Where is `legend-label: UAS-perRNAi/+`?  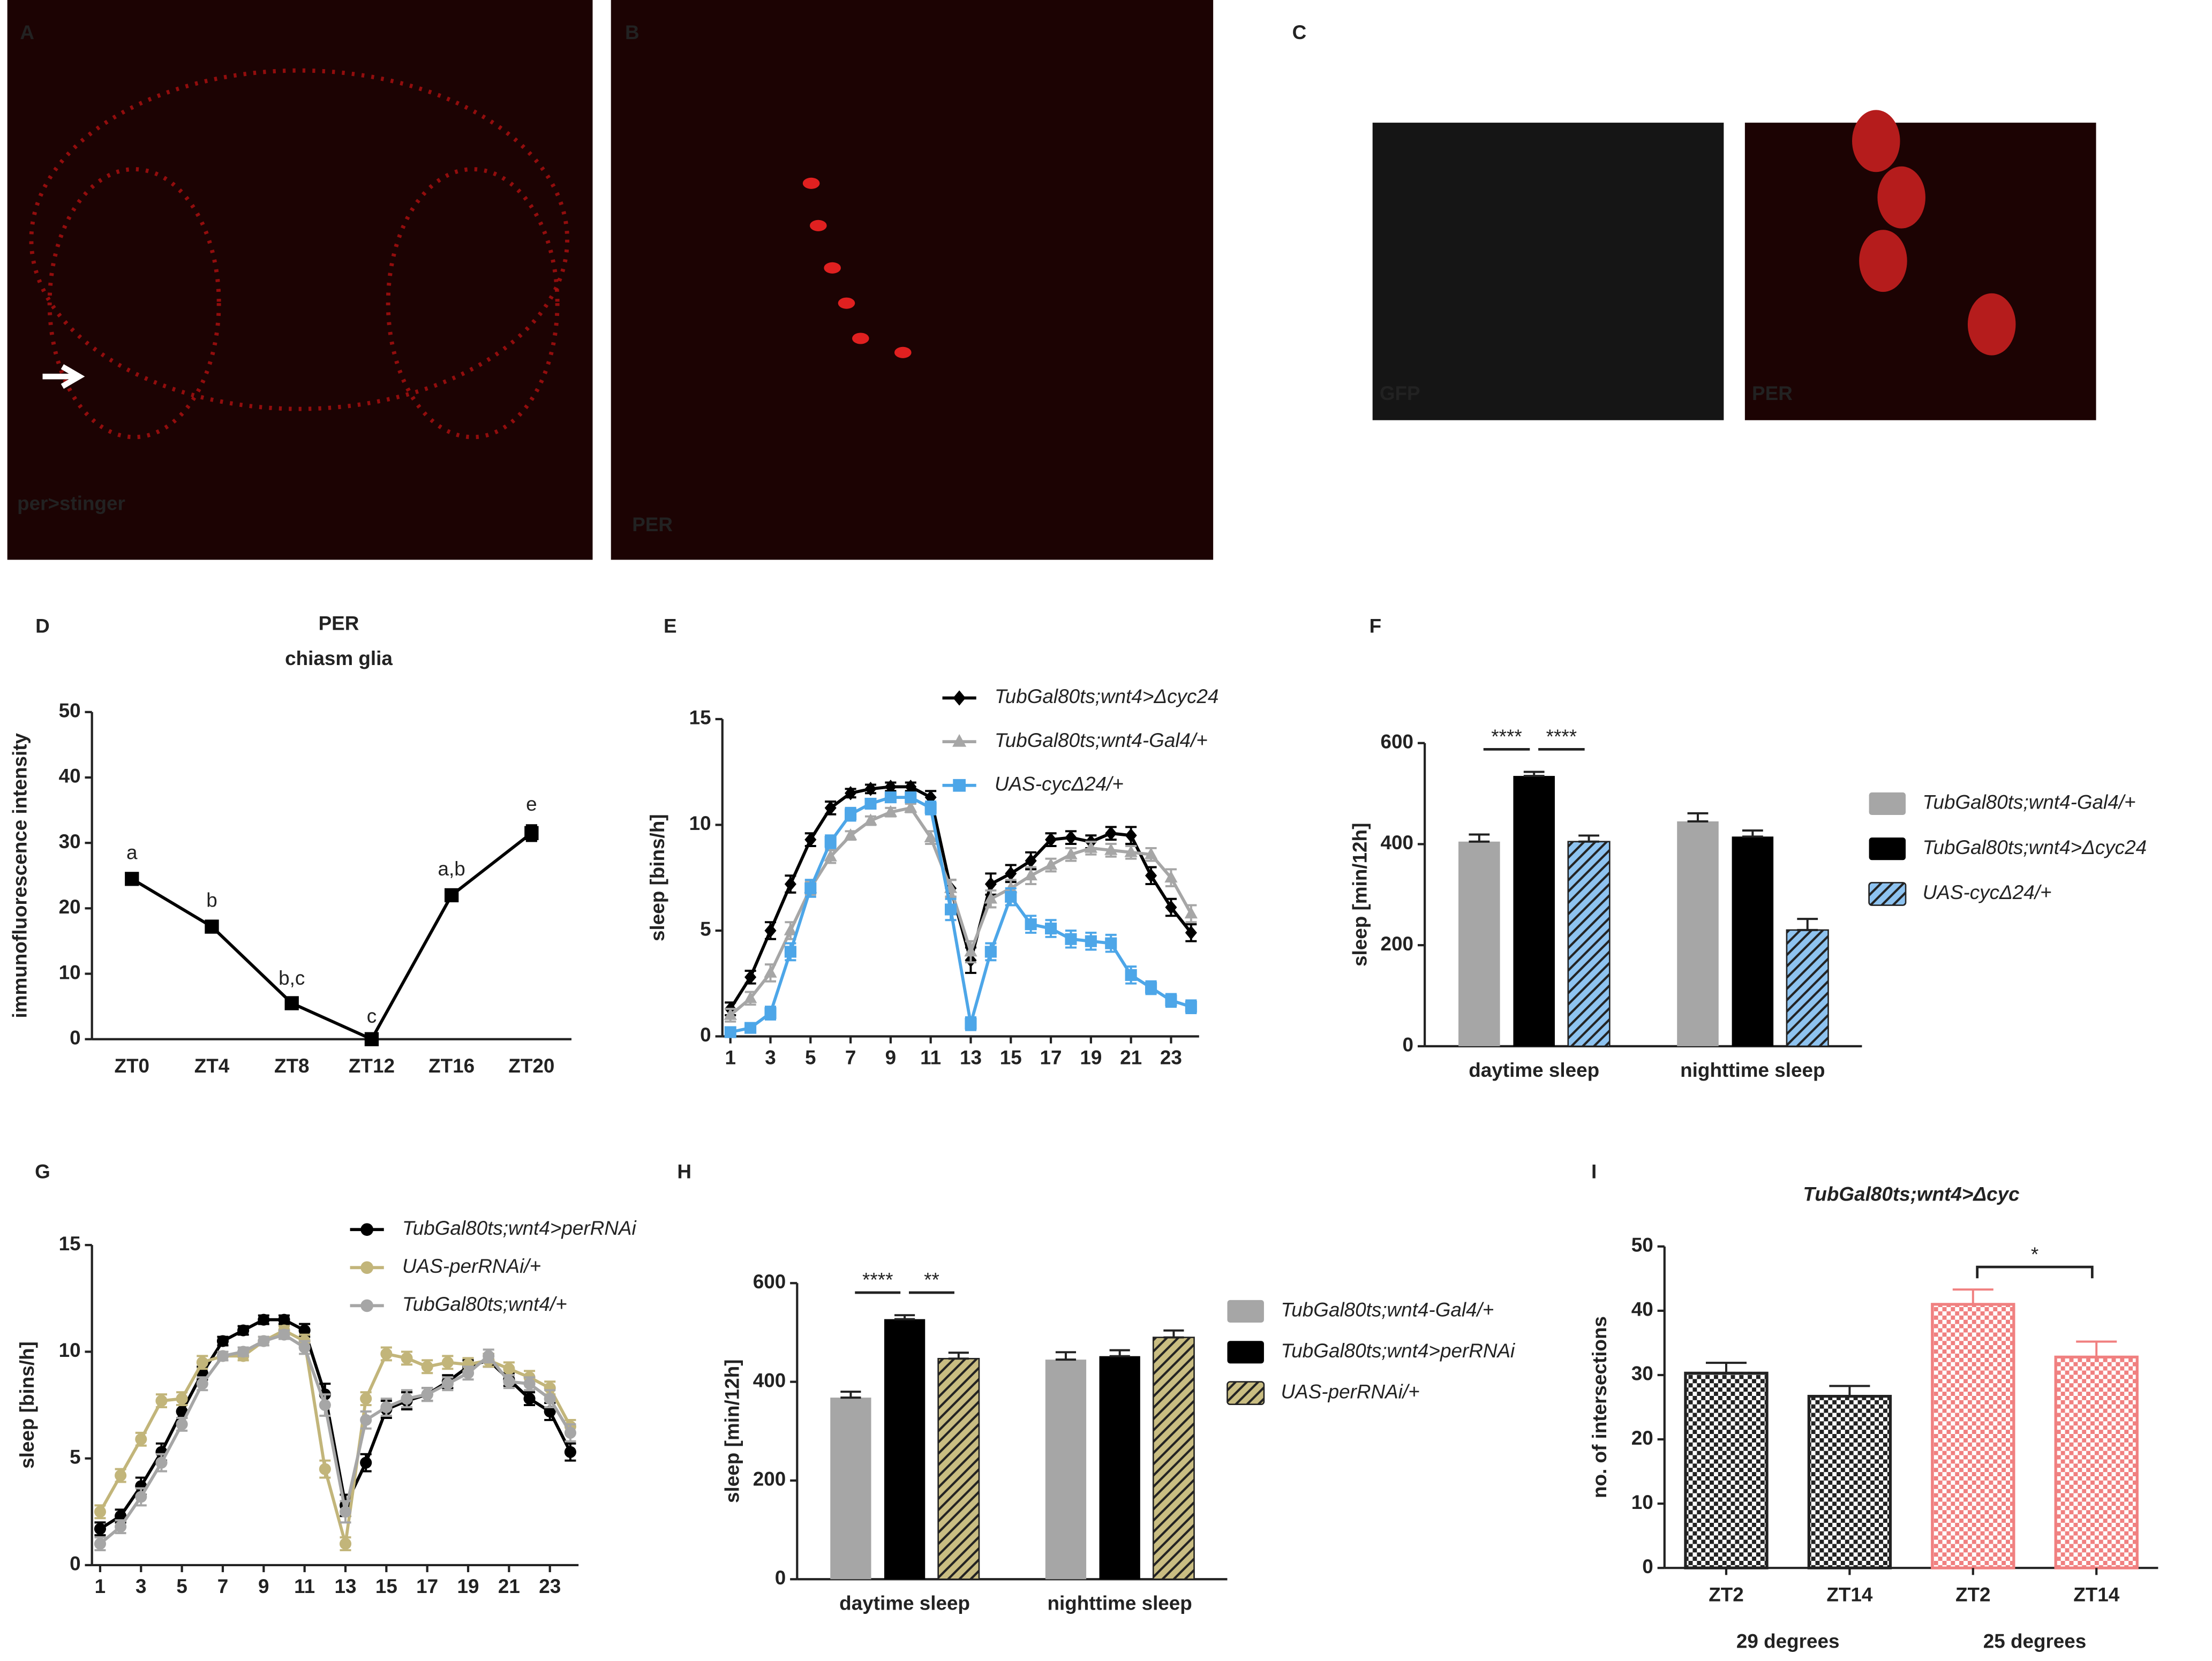
legend-label: UAS-perRNAi/+ is located at coordinates (1350, 1391).